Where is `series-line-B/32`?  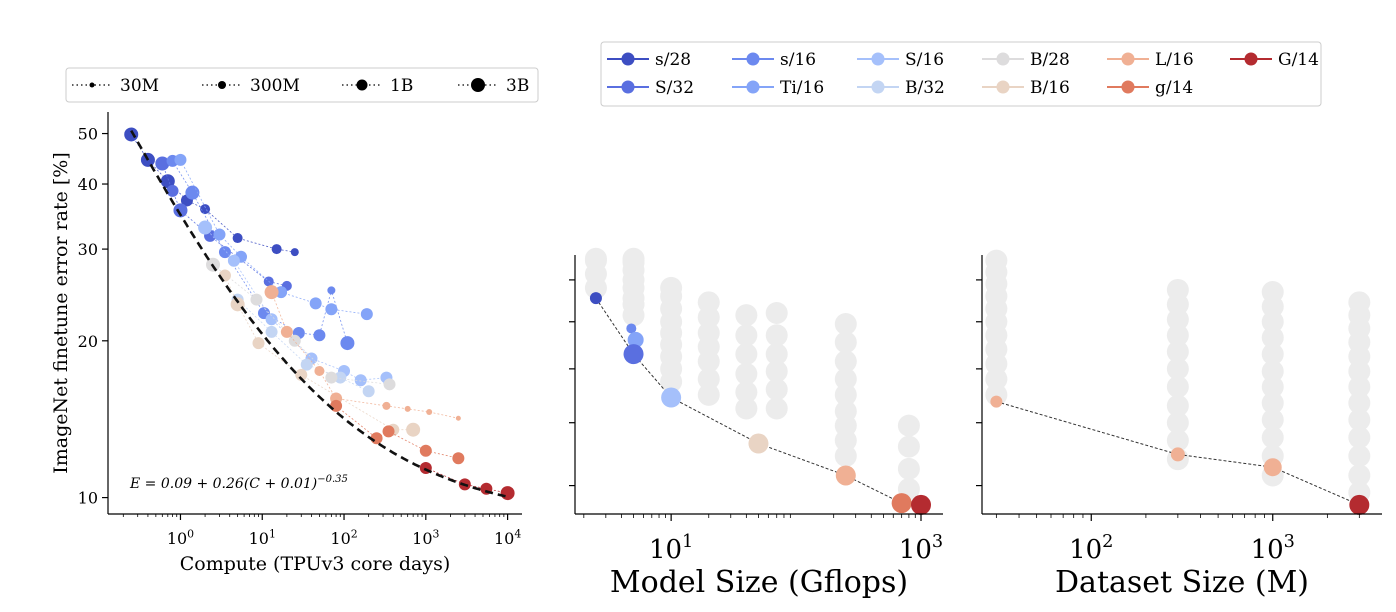
series-line-B/32 is located at coordinates (303, 345).